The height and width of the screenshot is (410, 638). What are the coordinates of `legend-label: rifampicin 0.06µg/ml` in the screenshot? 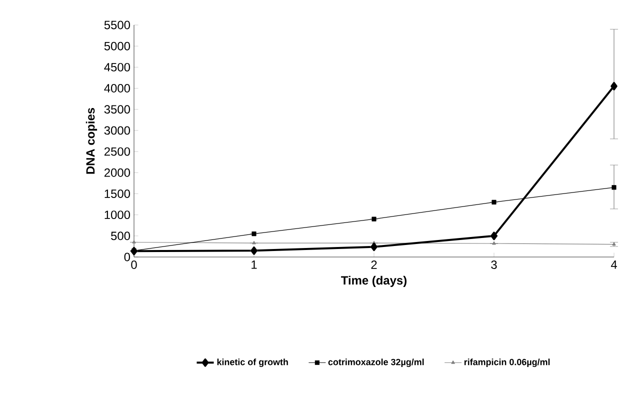 It's located at (507, 363).